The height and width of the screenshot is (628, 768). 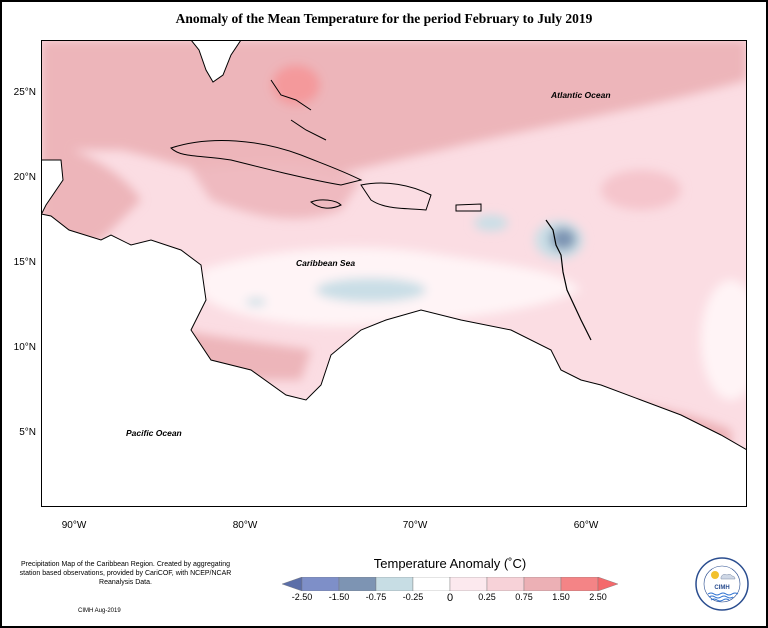 I want to click on legend-colorbar, so click(x=450, y=584).